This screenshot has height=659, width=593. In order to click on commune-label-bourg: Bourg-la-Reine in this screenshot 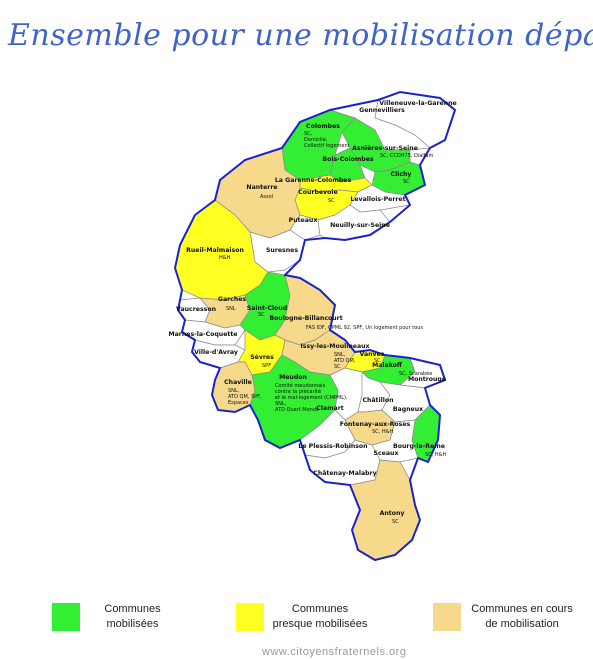, I will do `click(419, 446)`.